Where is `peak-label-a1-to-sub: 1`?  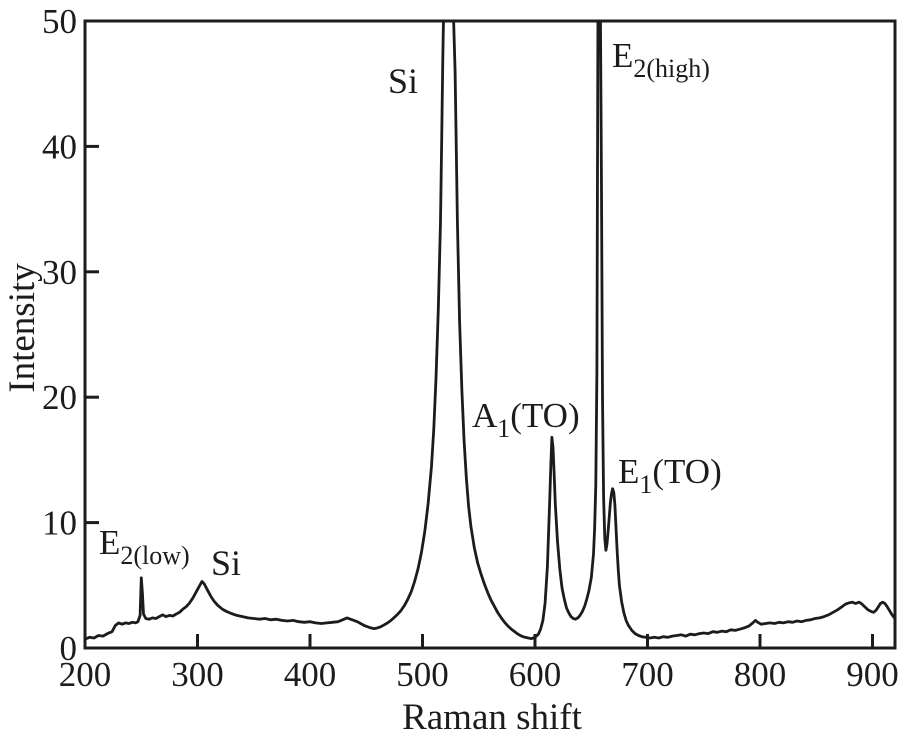 peak-label-a1-to-sub: 1 is located at coordinates (503, 428).